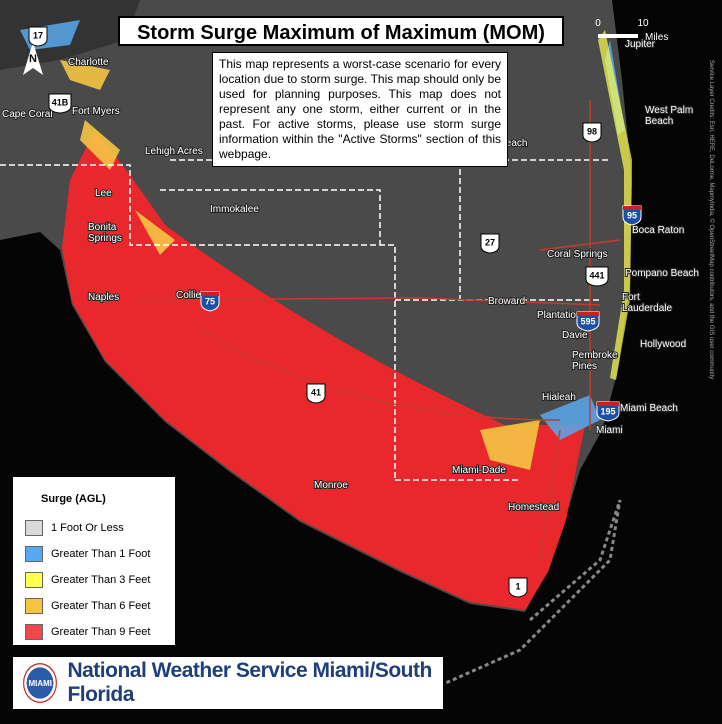 This screenshot has height=724, width=722. I want to click on place-label: Miami-Dade, so click(479, 470).